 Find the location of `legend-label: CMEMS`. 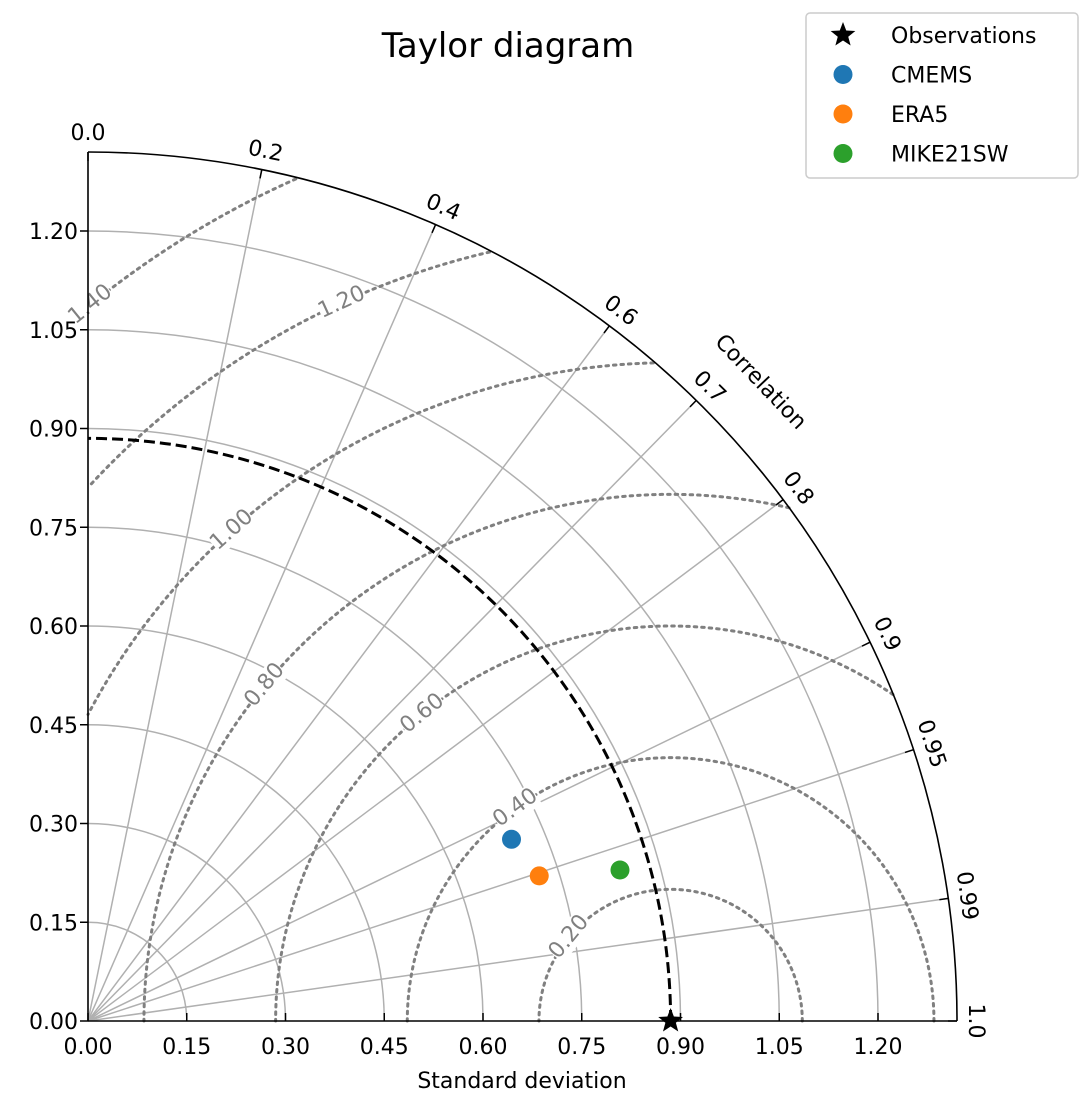

legend-label: CMEMS is located at coordinates (931, 76).